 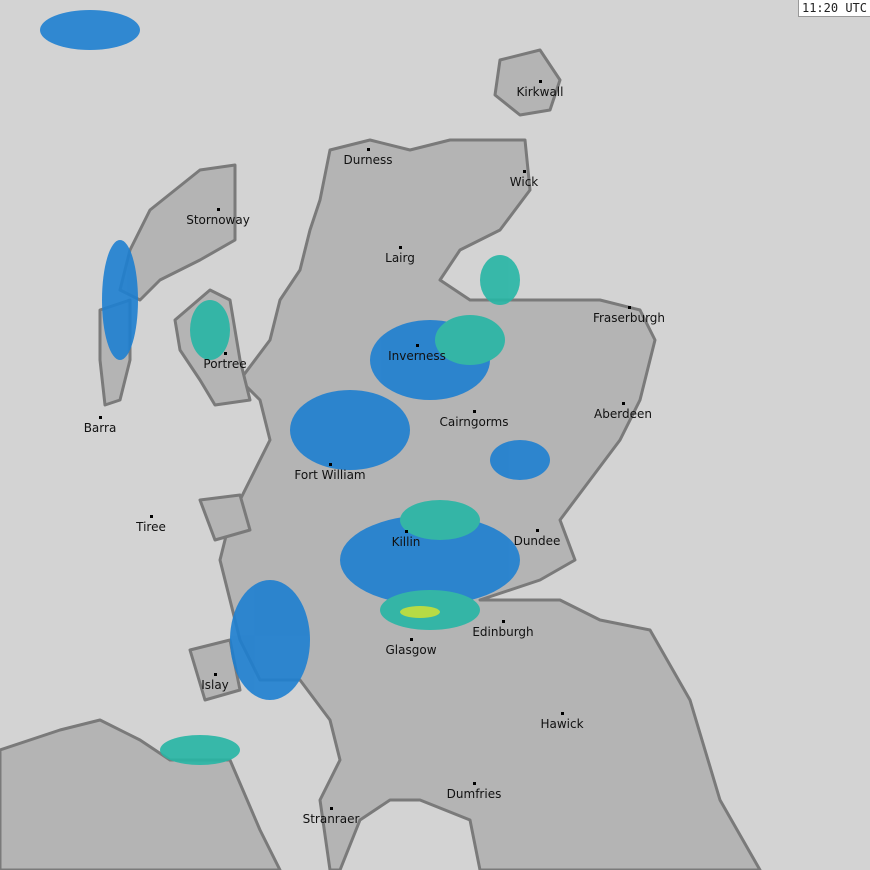 What do you see at coordinates (151, 527) in the screenshot?
I see `place-label: Tiree` at bounding box center [151, 527].